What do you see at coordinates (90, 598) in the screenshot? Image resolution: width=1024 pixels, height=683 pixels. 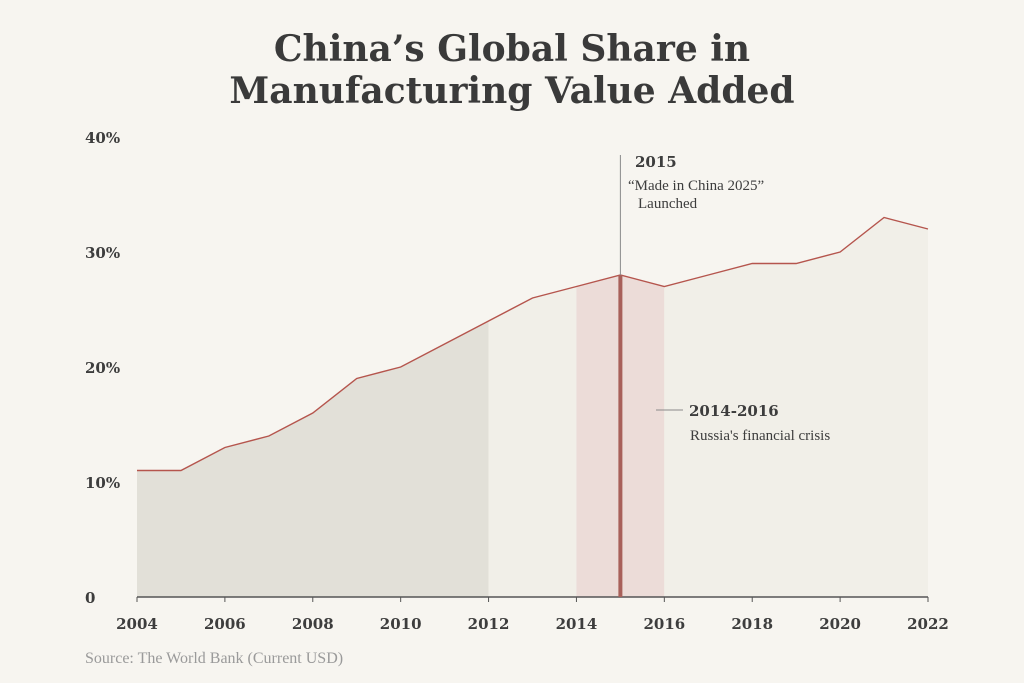 I see `y-tick-label-0: 0` at bounding box center [90, 598].